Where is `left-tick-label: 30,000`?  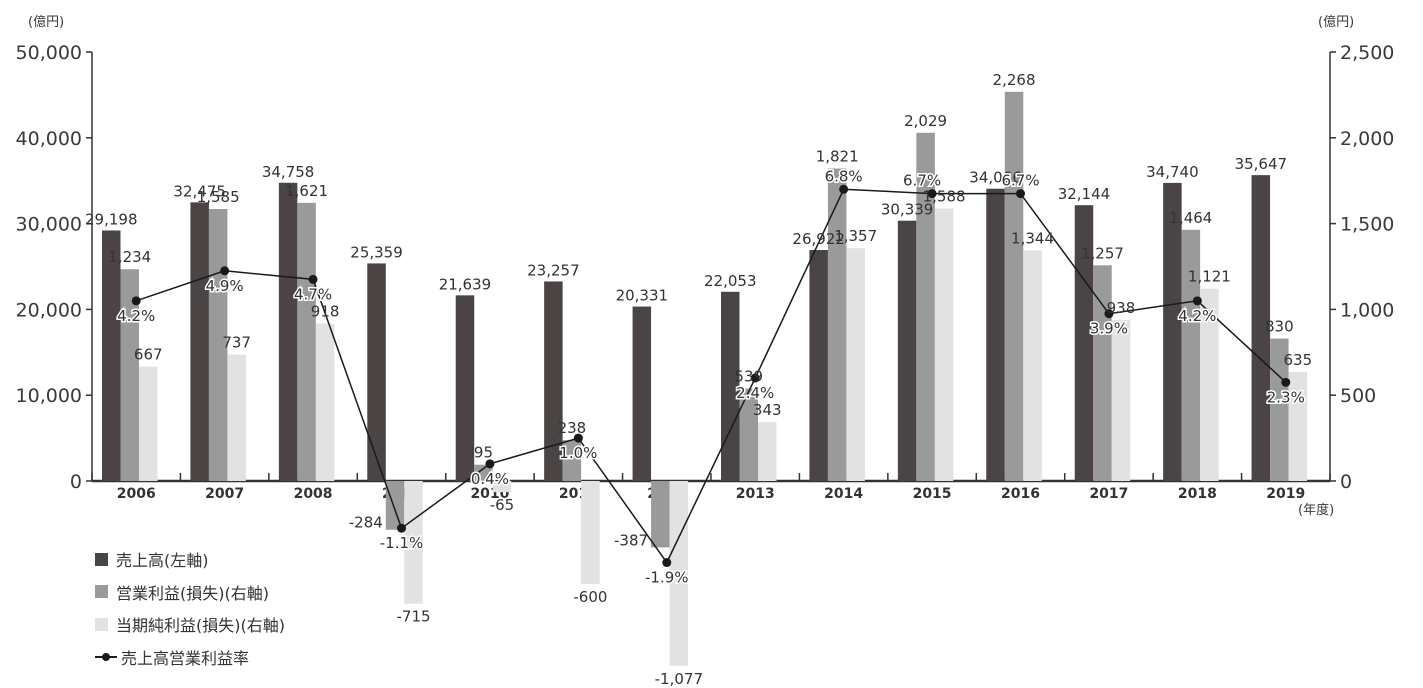 left-tick-label: 30,000 is located at coordinates (49, 225).